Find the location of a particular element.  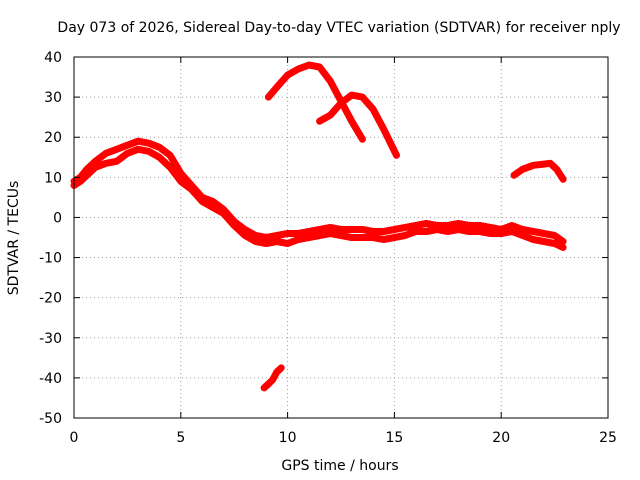

y-tick-label: 20 is located at coordinates (53, 138).